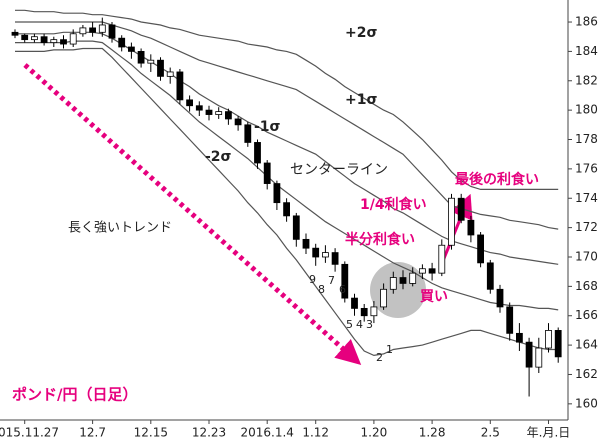 The width and height of the screenshot is (600, 446). Describe the element at coordinates (586, 51) in the screenshot. I see `y-tick-label: 184` at that location.